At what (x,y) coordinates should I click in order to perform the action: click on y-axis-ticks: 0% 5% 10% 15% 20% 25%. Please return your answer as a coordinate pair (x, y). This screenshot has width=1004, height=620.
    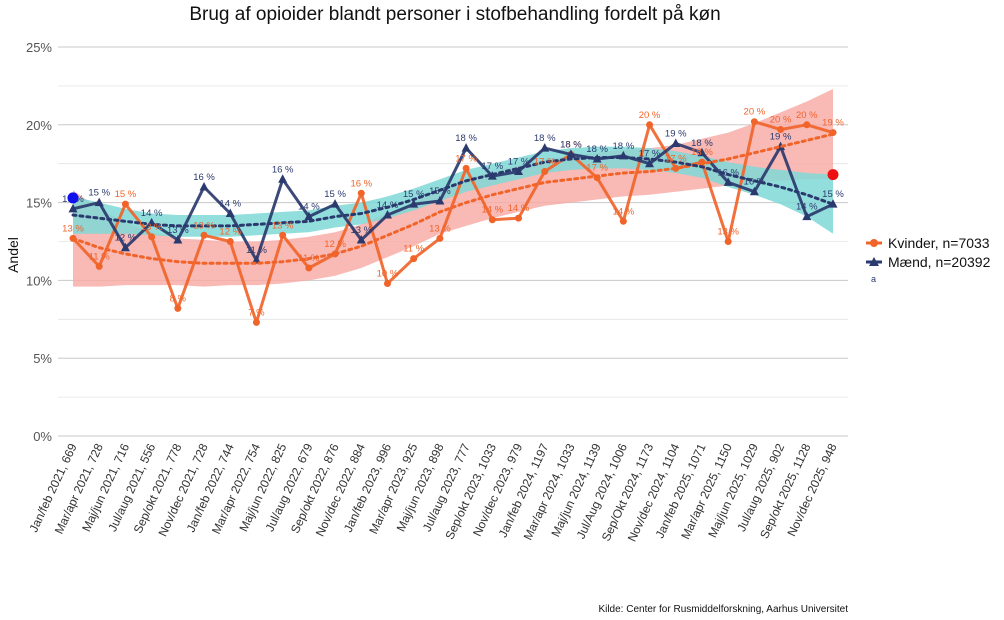
    Looking at the image, I should click on (39, 242).